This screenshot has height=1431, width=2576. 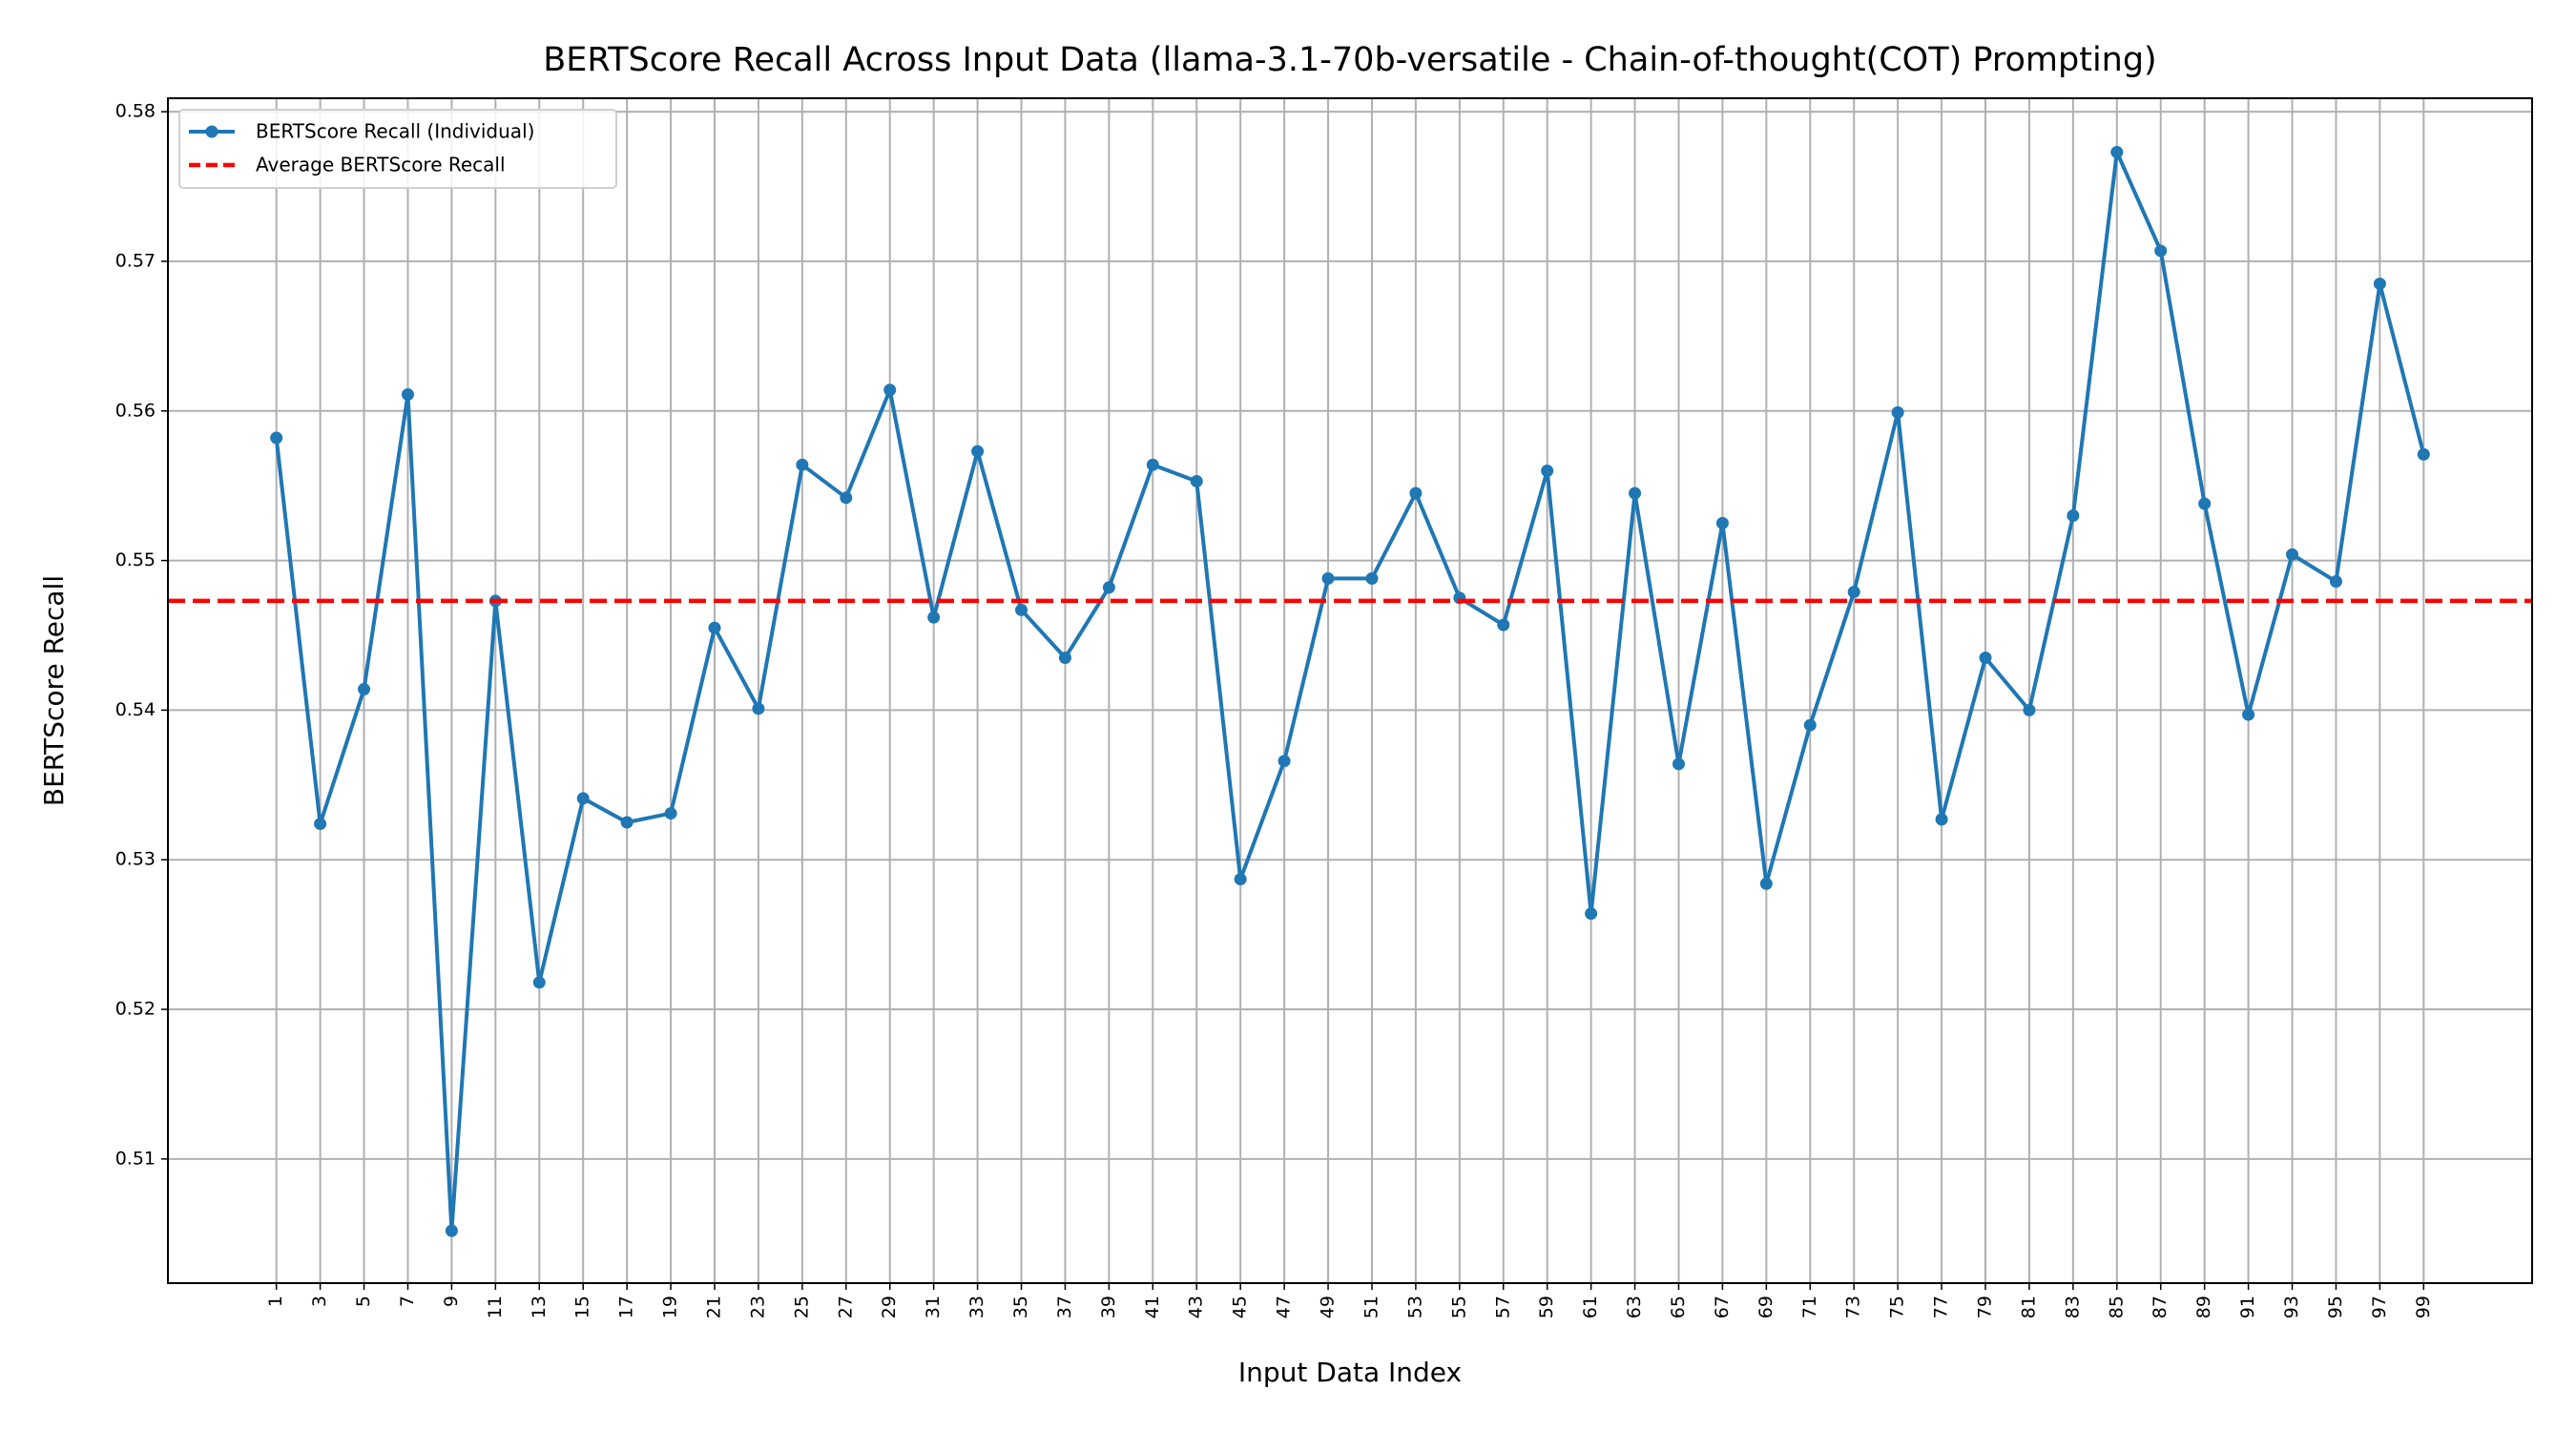 What do you see at coordinates (757, 1307) in the screenshot?
I see `x-tick-label: 23` at bounding box center [757, 1307].